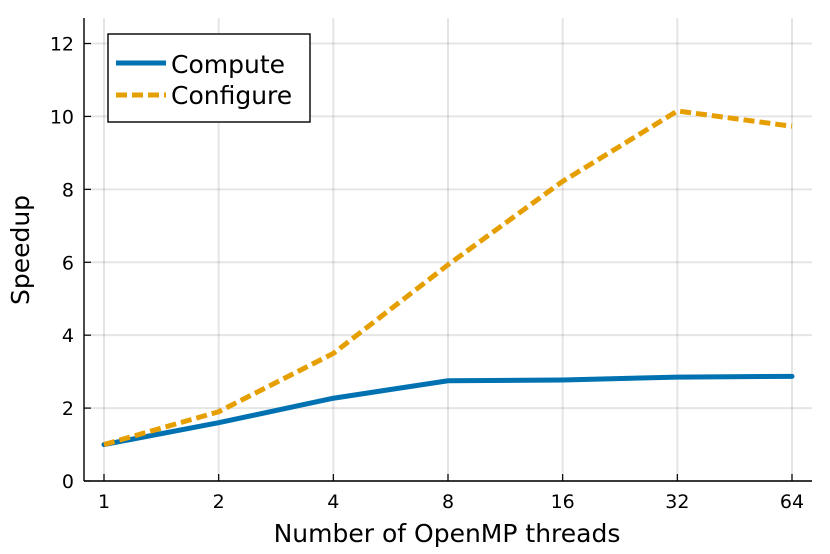  I want to click on x-tick-label: 64, so click(792, 502).